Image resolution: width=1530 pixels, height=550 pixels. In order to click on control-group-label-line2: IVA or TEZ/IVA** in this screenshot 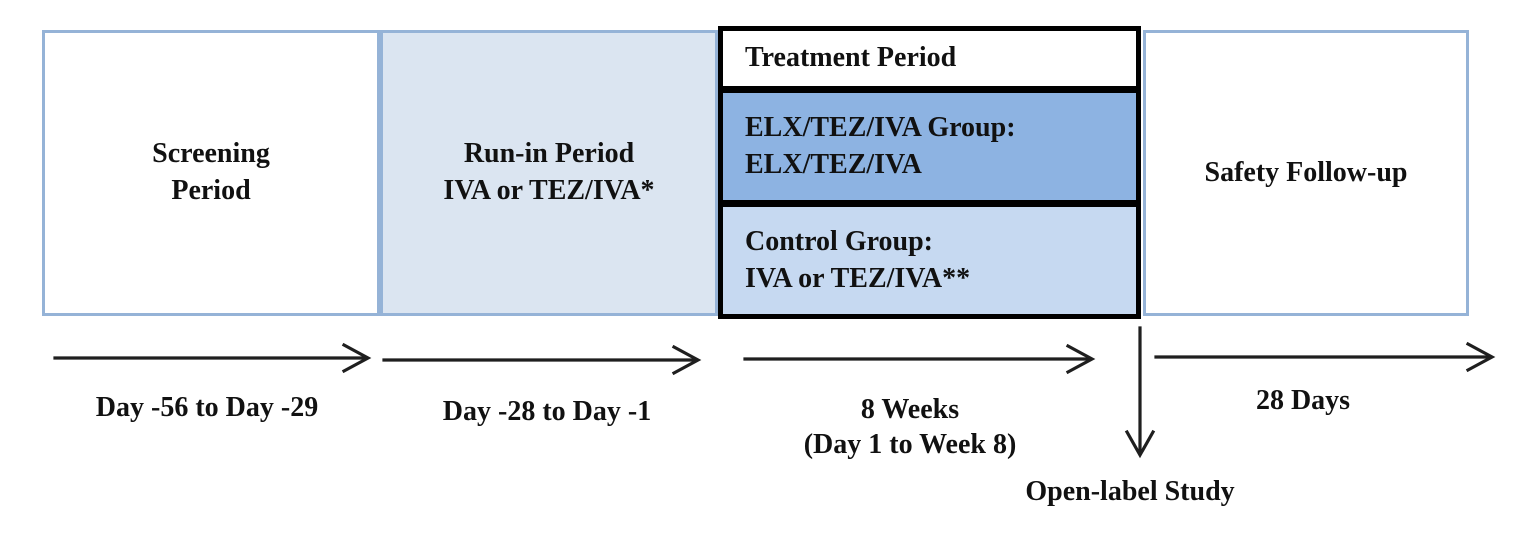, I will do `click(858, 278)`.